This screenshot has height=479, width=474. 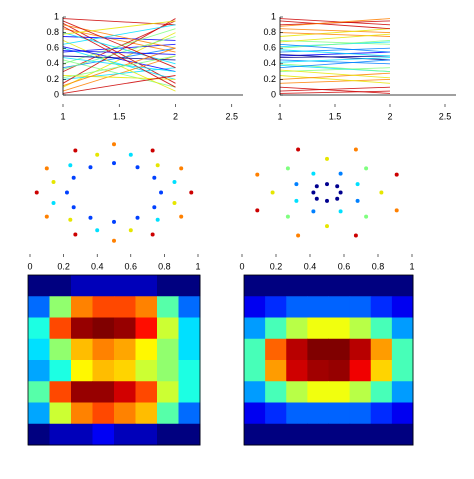 What do you see at coordinates (269, 79) in the screenshot?
I see `y-tick-label: 0.2` at bounding box center [269, 79].